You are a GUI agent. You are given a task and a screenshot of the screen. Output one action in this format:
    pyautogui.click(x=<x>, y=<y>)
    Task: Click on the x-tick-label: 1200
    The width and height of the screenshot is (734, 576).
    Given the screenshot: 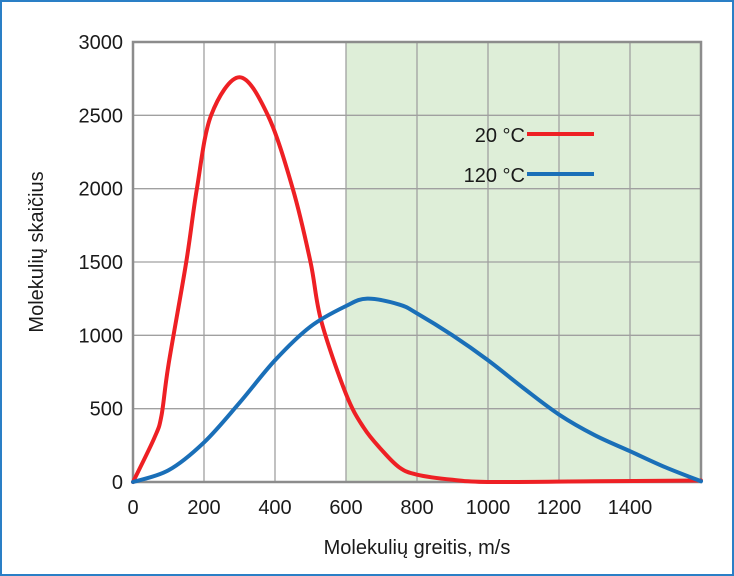 What is the action you would take?
    pyautogui.click(x=559, y=508)
    